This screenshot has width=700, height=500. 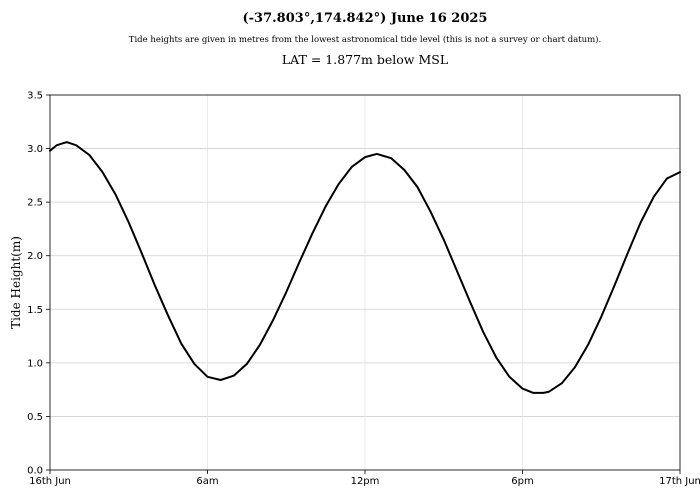 I want to click on y-tick-label: 2.0, so click(x=35, y=256).